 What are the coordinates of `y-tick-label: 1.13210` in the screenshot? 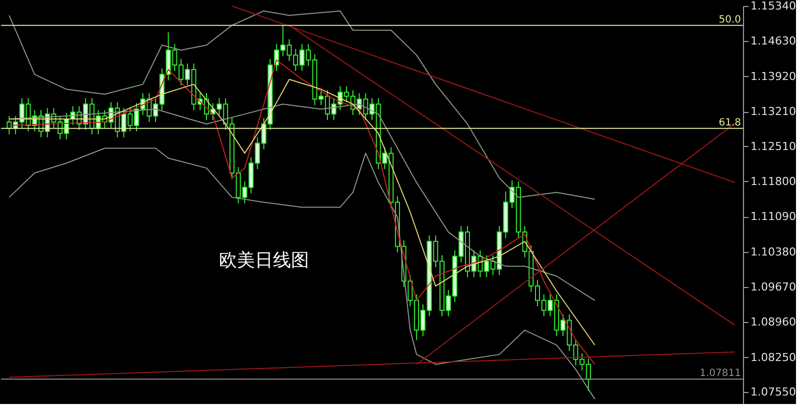 It's located at (773, 111).